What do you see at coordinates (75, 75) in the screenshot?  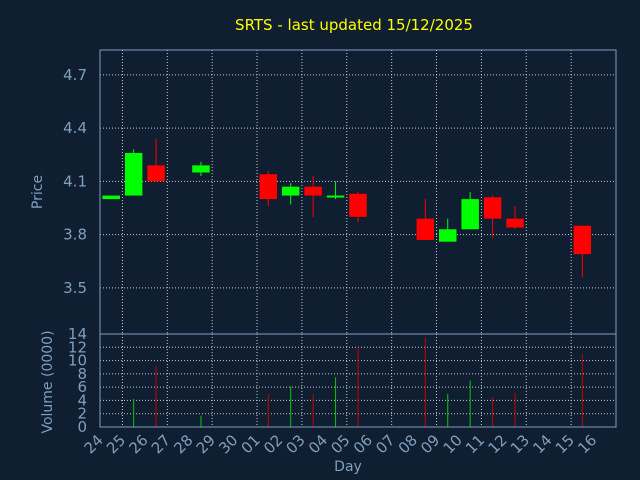 I see `price-y-tick: 4.7` at bounding box center [75, 75].